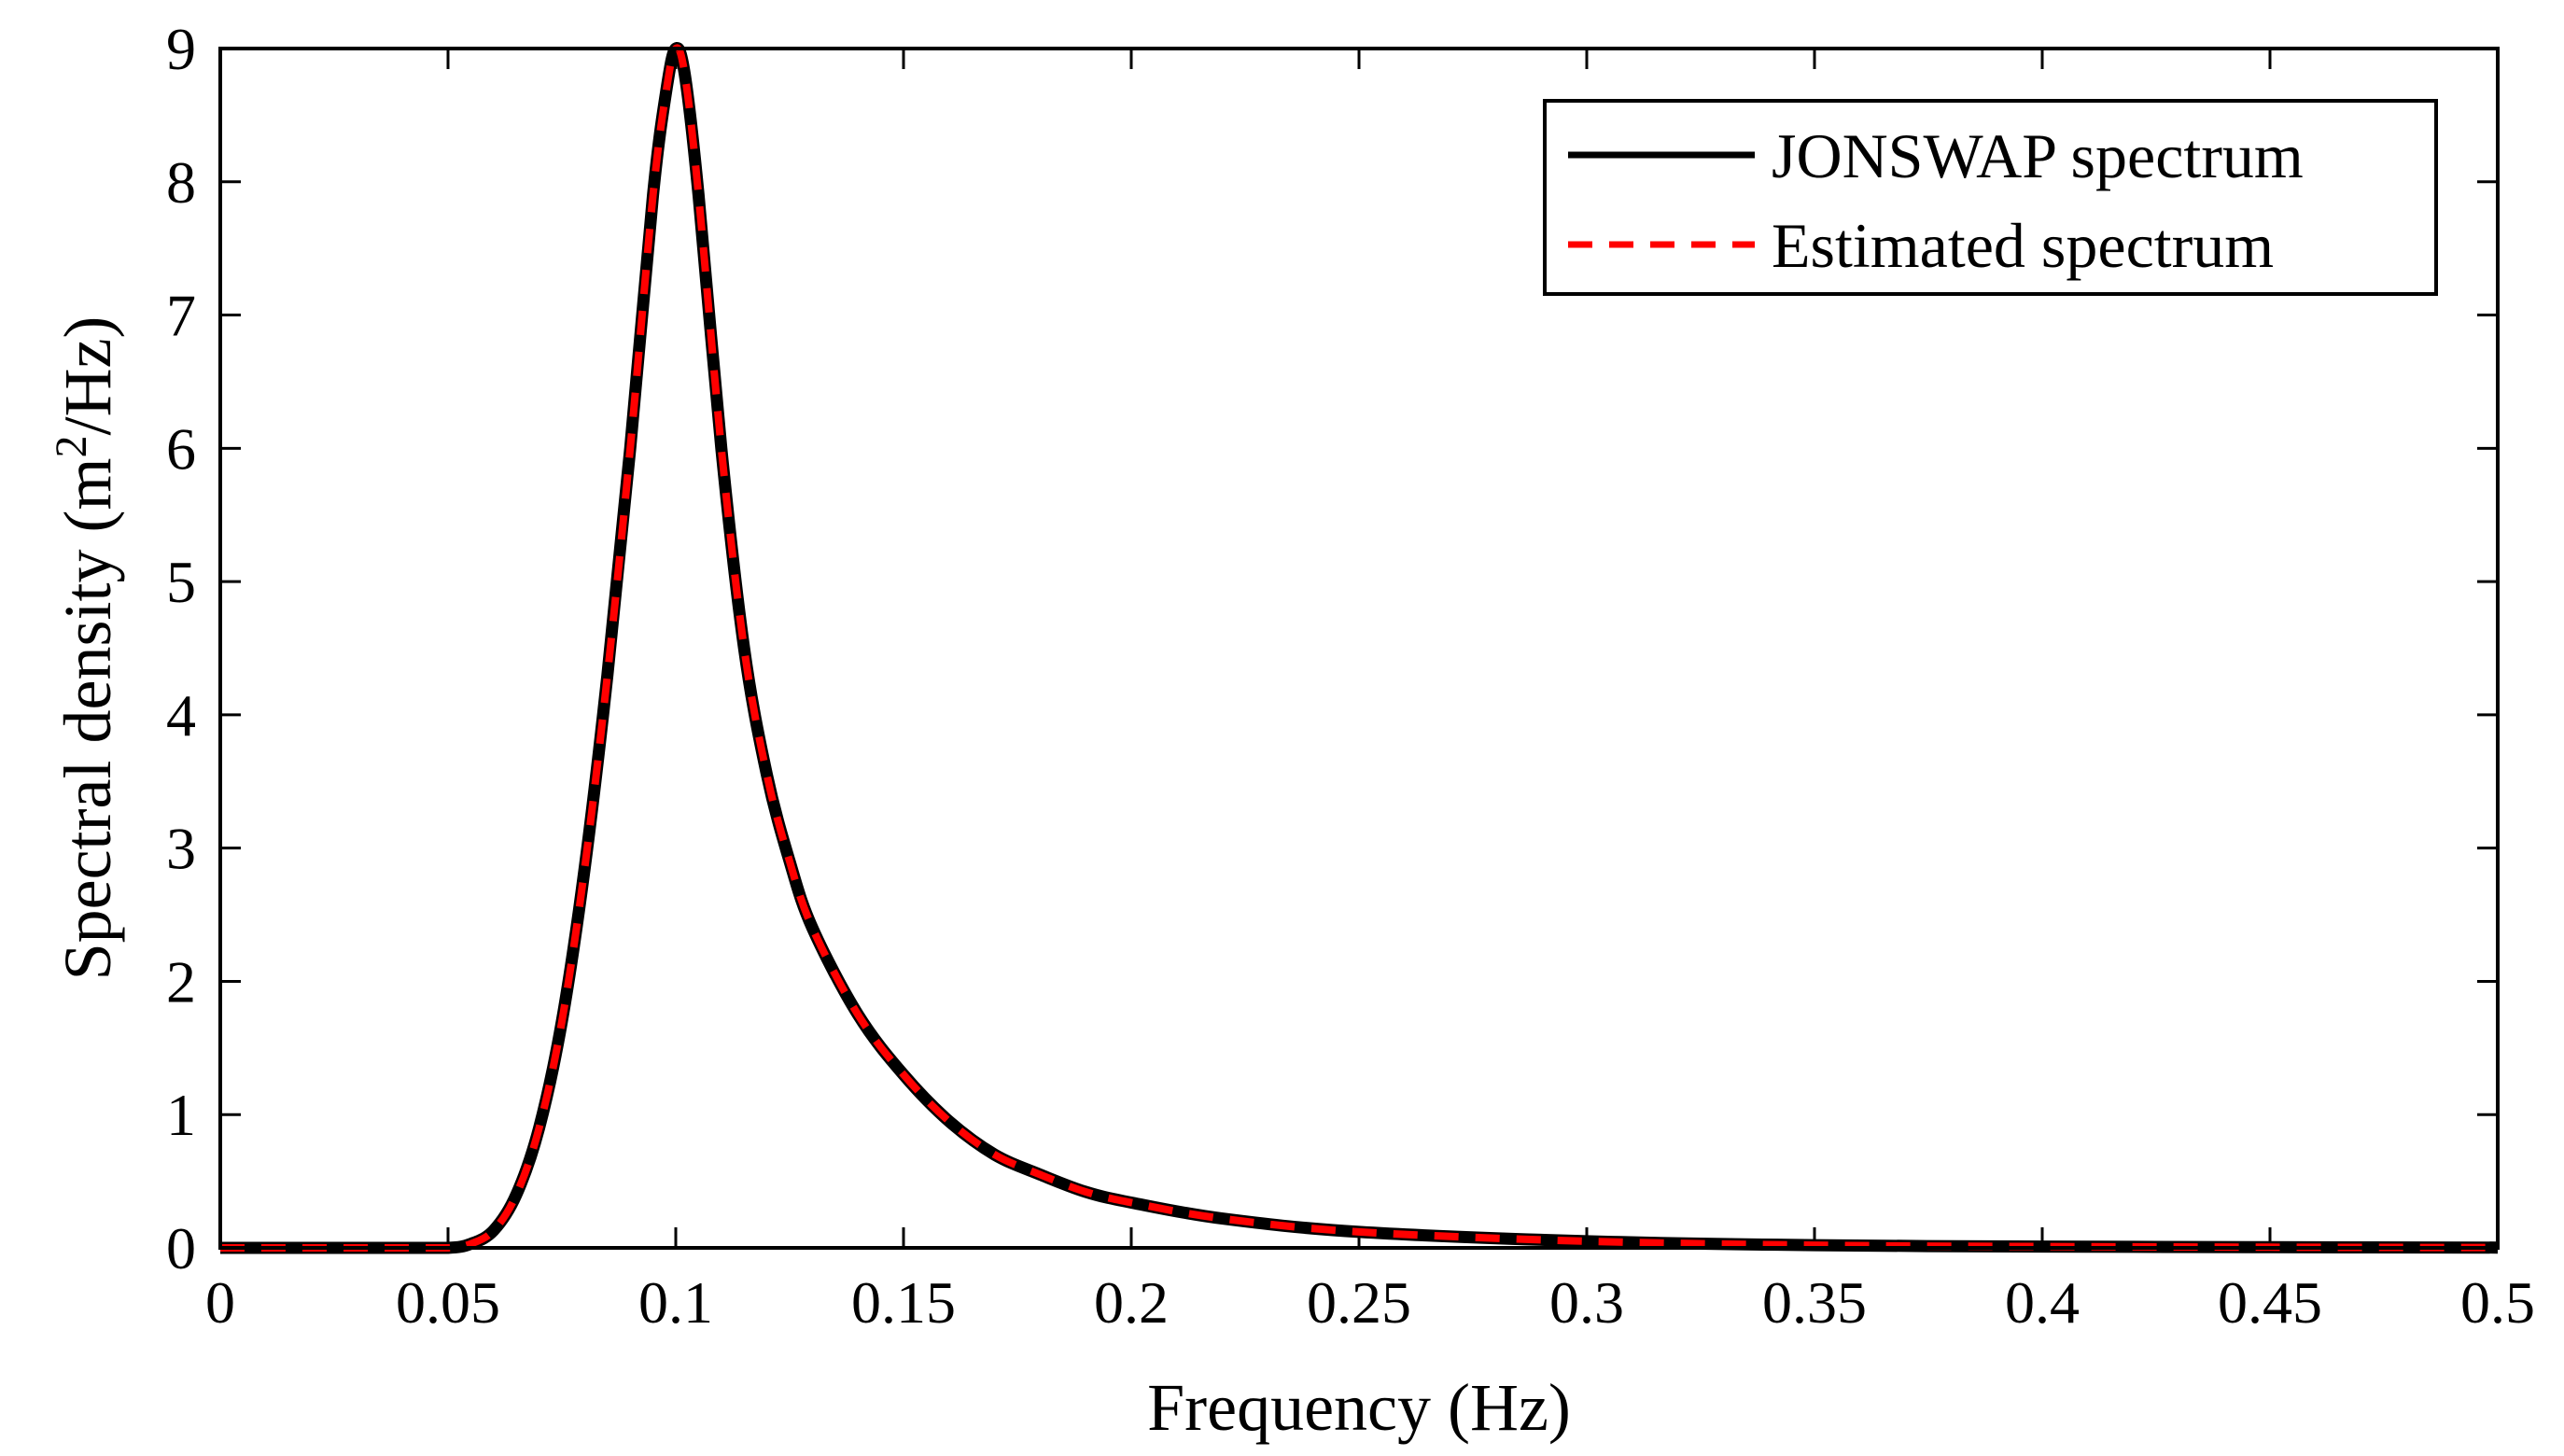 The image size is (2564, 1456). What do you see at coordinates (1359, 1302) in the screenshot?
I see `x-tick-label: 0.25` at bounding box center [1359, 1302].